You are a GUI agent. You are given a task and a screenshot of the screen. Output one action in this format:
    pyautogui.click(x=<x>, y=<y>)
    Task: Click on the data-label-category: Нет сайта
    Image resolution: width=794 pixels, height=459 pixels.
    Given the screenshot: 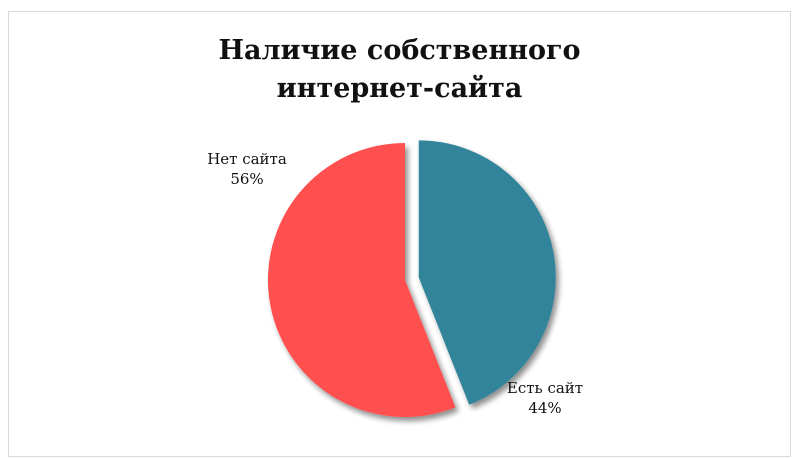 What is the action you would take?
    pyautogui.click(x=247, y=159)
    